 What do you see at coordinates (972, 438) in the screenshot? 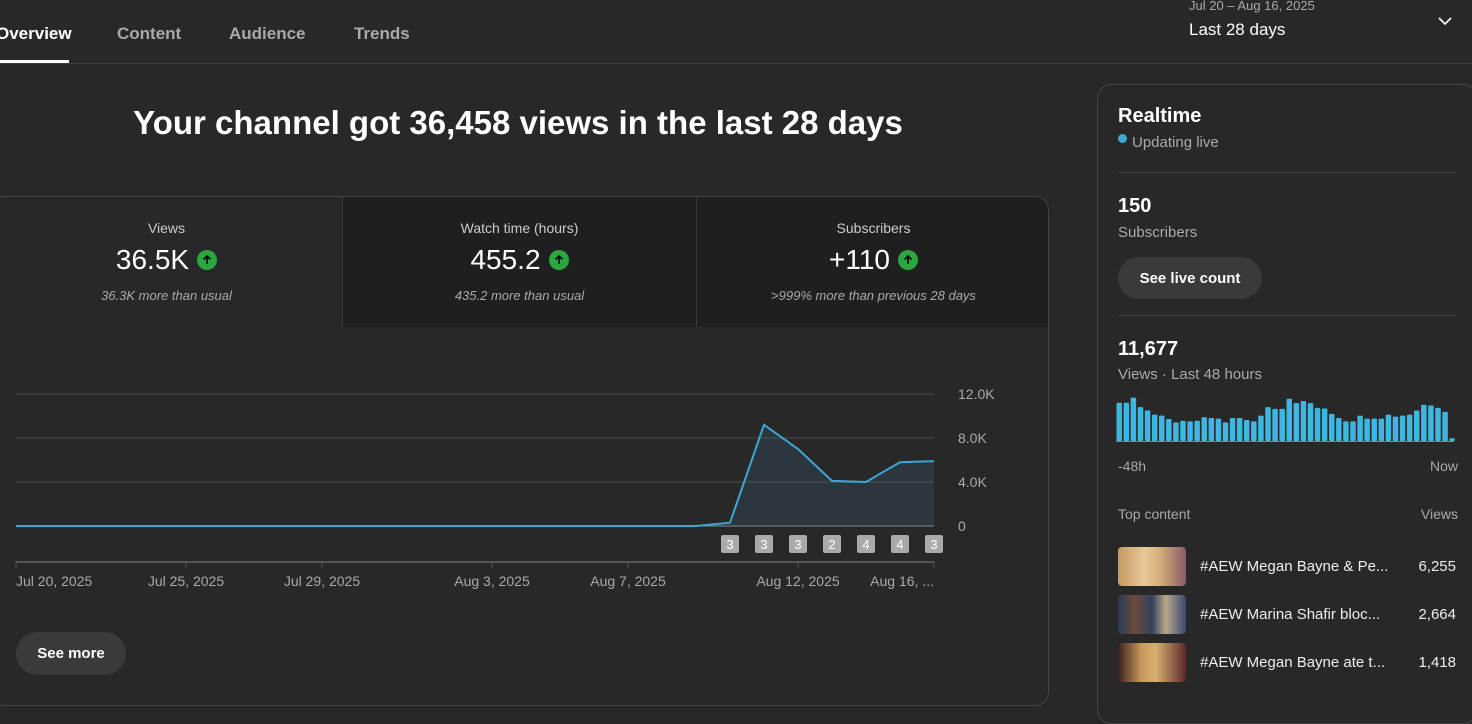
I see `y-tick-label: 8.0K` at bounding box center [972, 438].